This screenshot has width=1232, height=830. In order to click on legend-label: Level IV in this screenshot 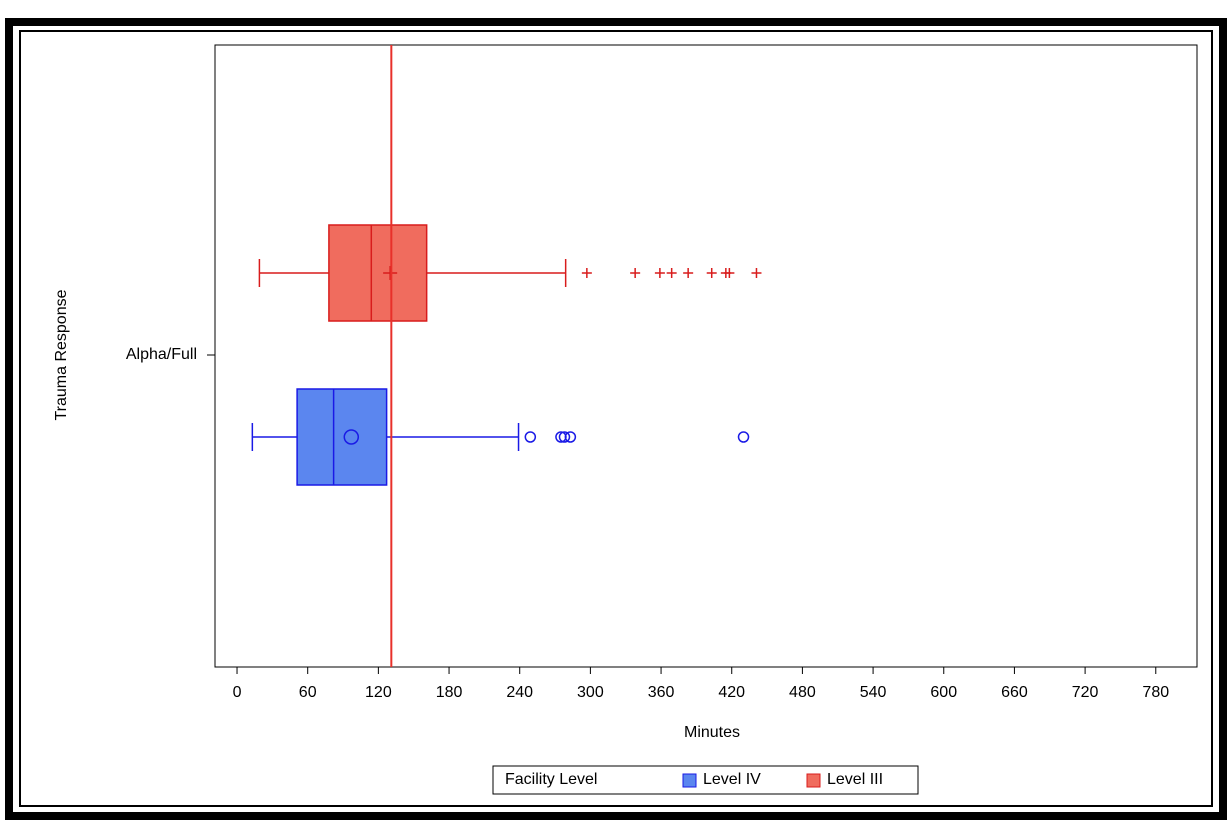, I will do `click(732, 779)`.